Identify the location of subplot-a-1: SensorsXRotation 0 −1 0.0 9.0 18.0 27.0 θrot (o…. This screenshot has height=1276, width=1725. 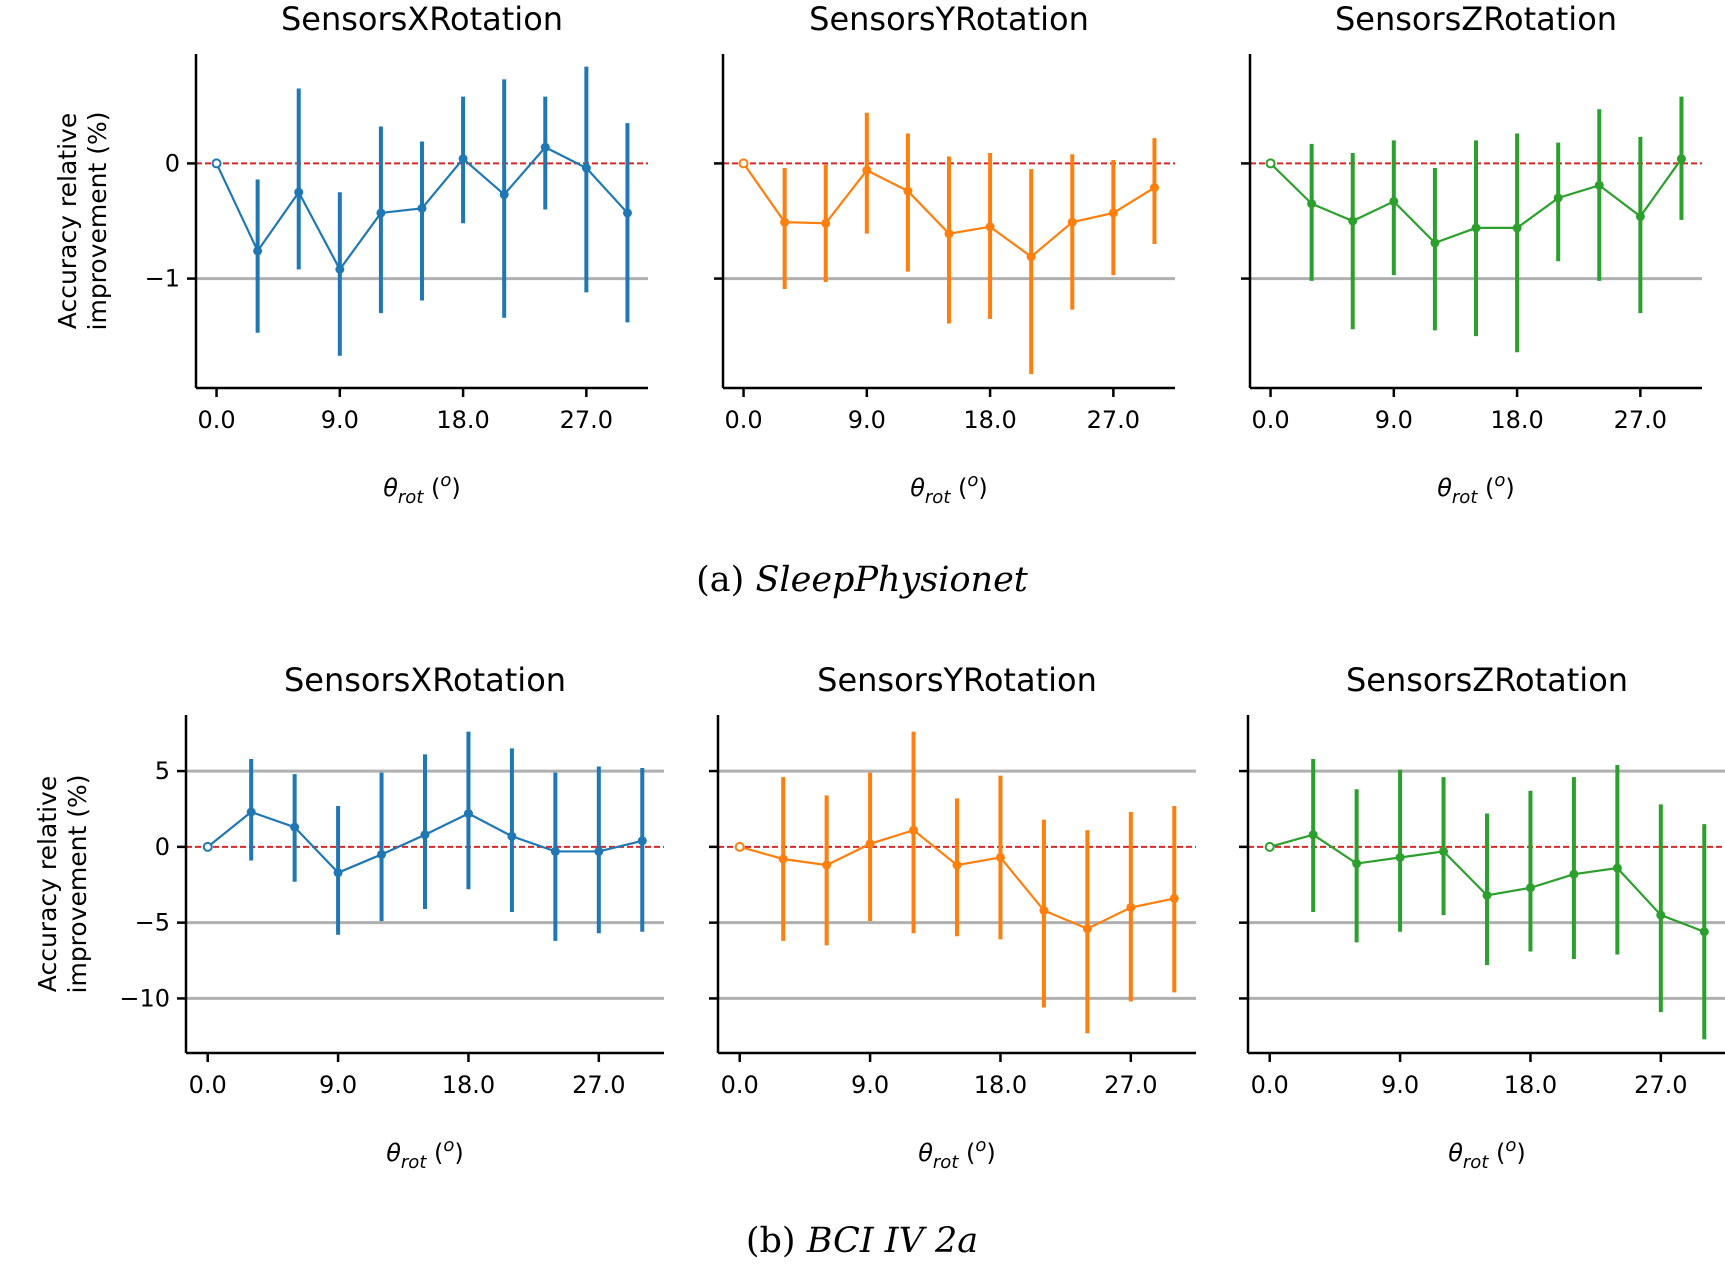
(350, 254).